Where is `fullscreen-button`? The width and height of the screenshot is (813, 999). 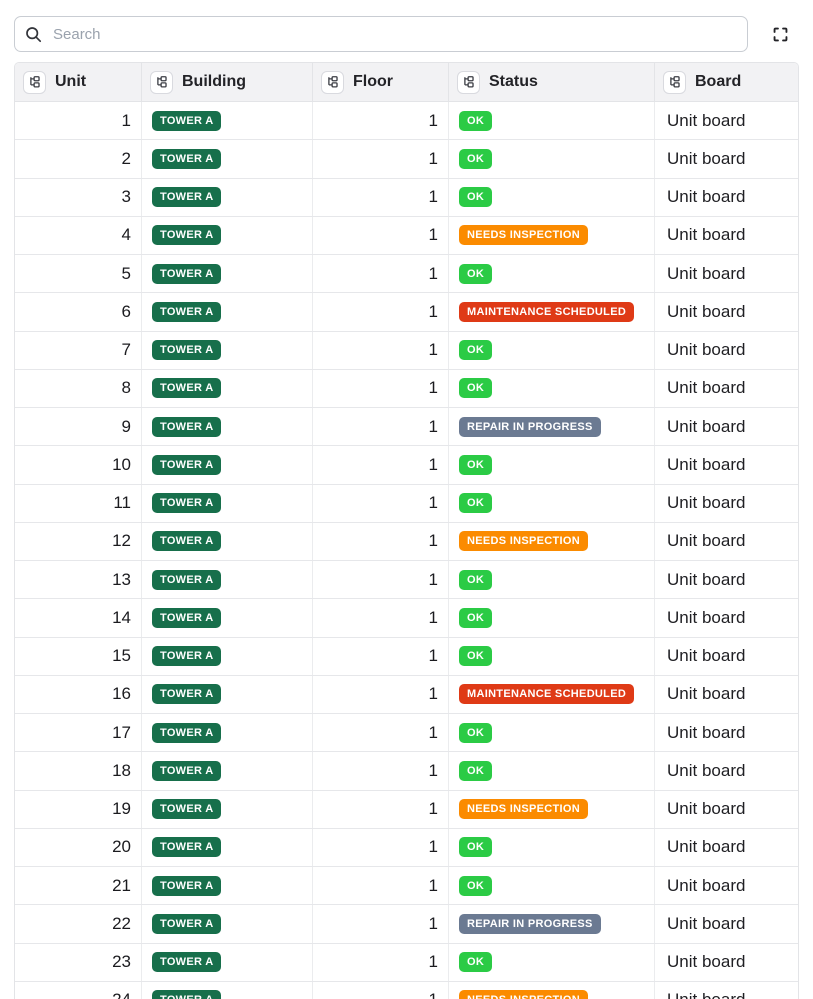
fullscreen-button is located at coordinates (780, 34).